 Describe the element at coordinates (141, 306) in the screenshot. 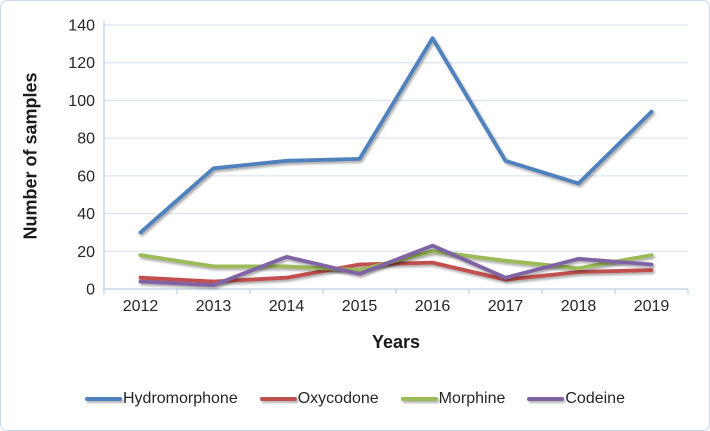

I see `x-tick-label: 2012` at that location.